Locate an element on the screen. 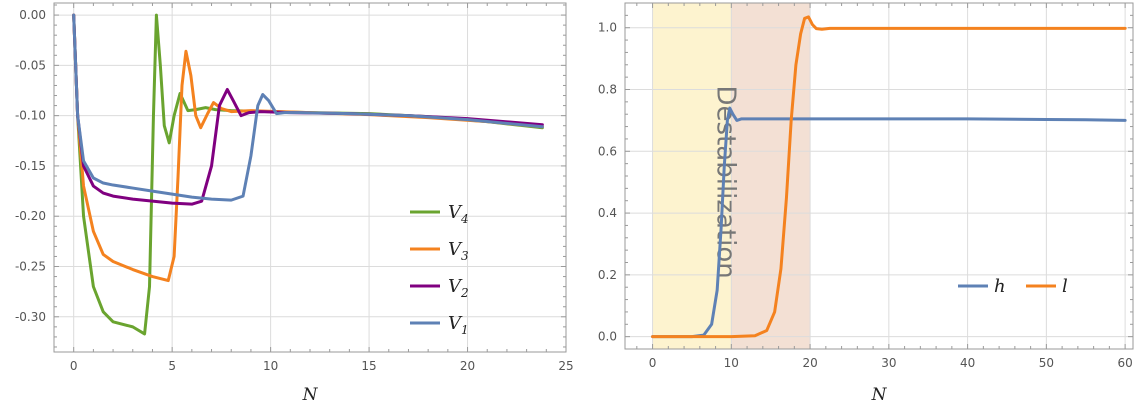 The height and width of the screenshot is (412, 1139). y-tick-label: -0.10 is located at coordinates (30, 116).